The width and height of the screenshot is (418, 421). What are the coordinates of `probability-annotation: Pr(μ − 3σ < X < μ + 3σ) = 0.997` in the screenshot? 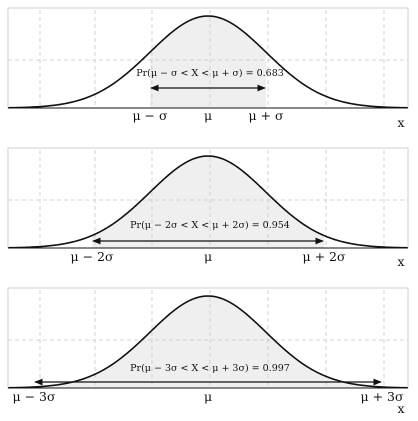 It's located at (210, 368).